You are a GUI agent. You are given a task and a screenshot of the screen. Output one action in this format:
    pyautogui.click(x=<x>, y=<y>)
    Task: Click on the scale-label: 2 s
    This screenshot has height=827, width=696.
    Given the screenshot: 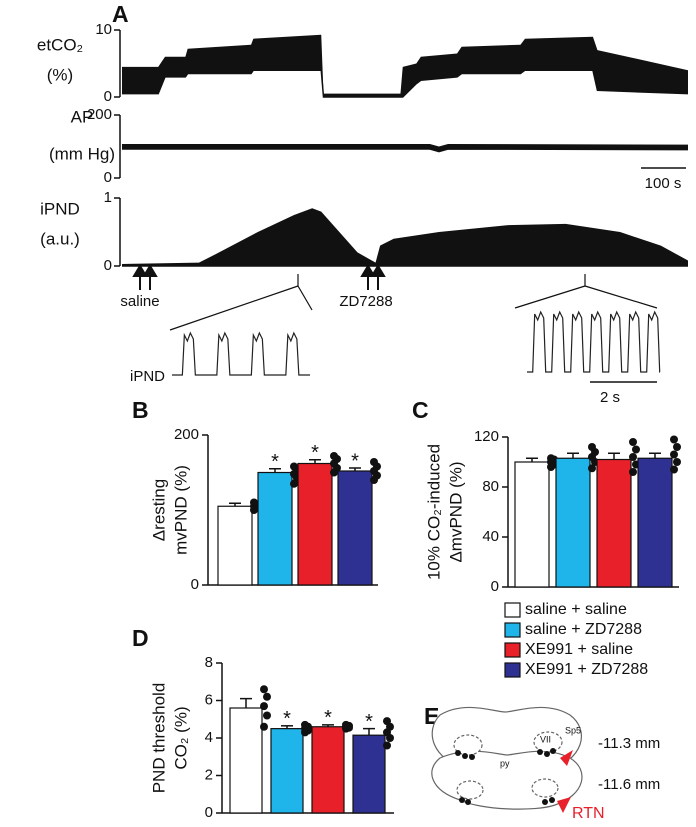 What is the action you would take?
    pyautogui.click(x=610, y=397)
    